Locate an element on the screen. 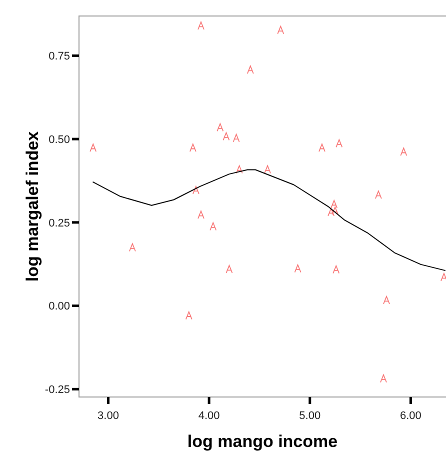 This screenshot has width=446, height=453. y-tick-label: 0.25 is located at coordinates (59, 223).